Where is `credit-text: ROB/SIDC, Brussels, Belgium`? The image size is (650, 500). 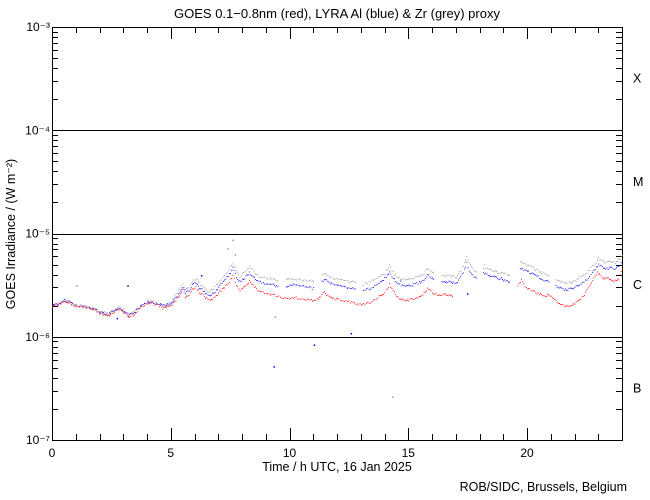
credit-text: ROB/SIDC, Brussels, Belgium is located at coordinates (543, 487).